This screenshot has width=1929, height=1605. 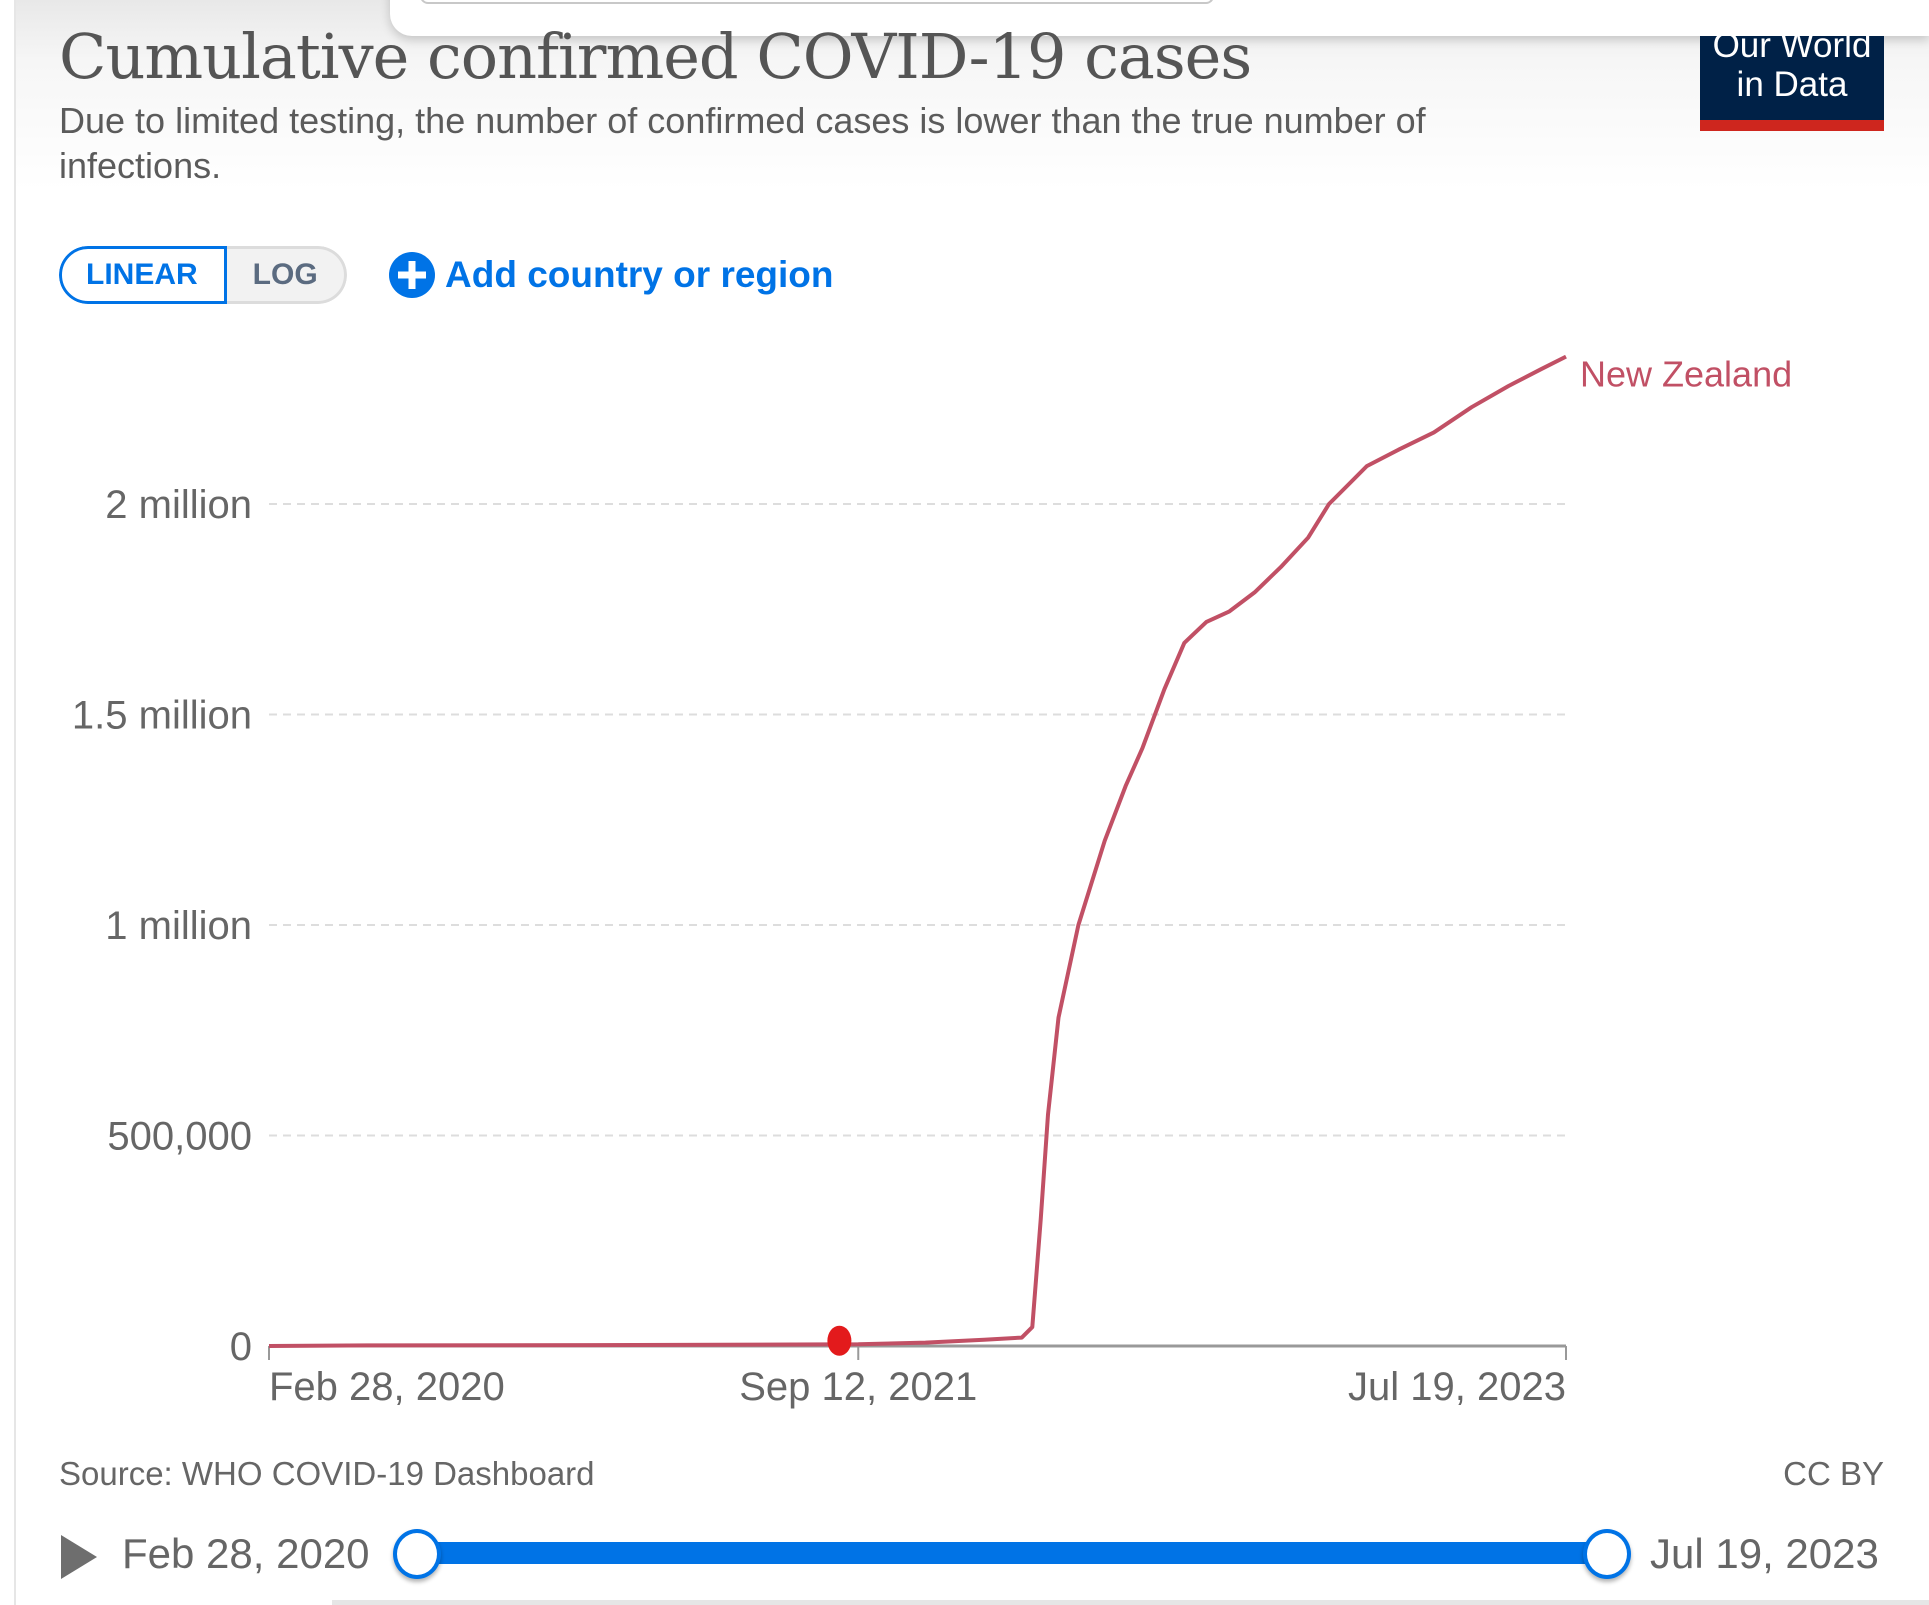 I want to click on owid-logo: Our World in Data, so click(x=1792, y=83).